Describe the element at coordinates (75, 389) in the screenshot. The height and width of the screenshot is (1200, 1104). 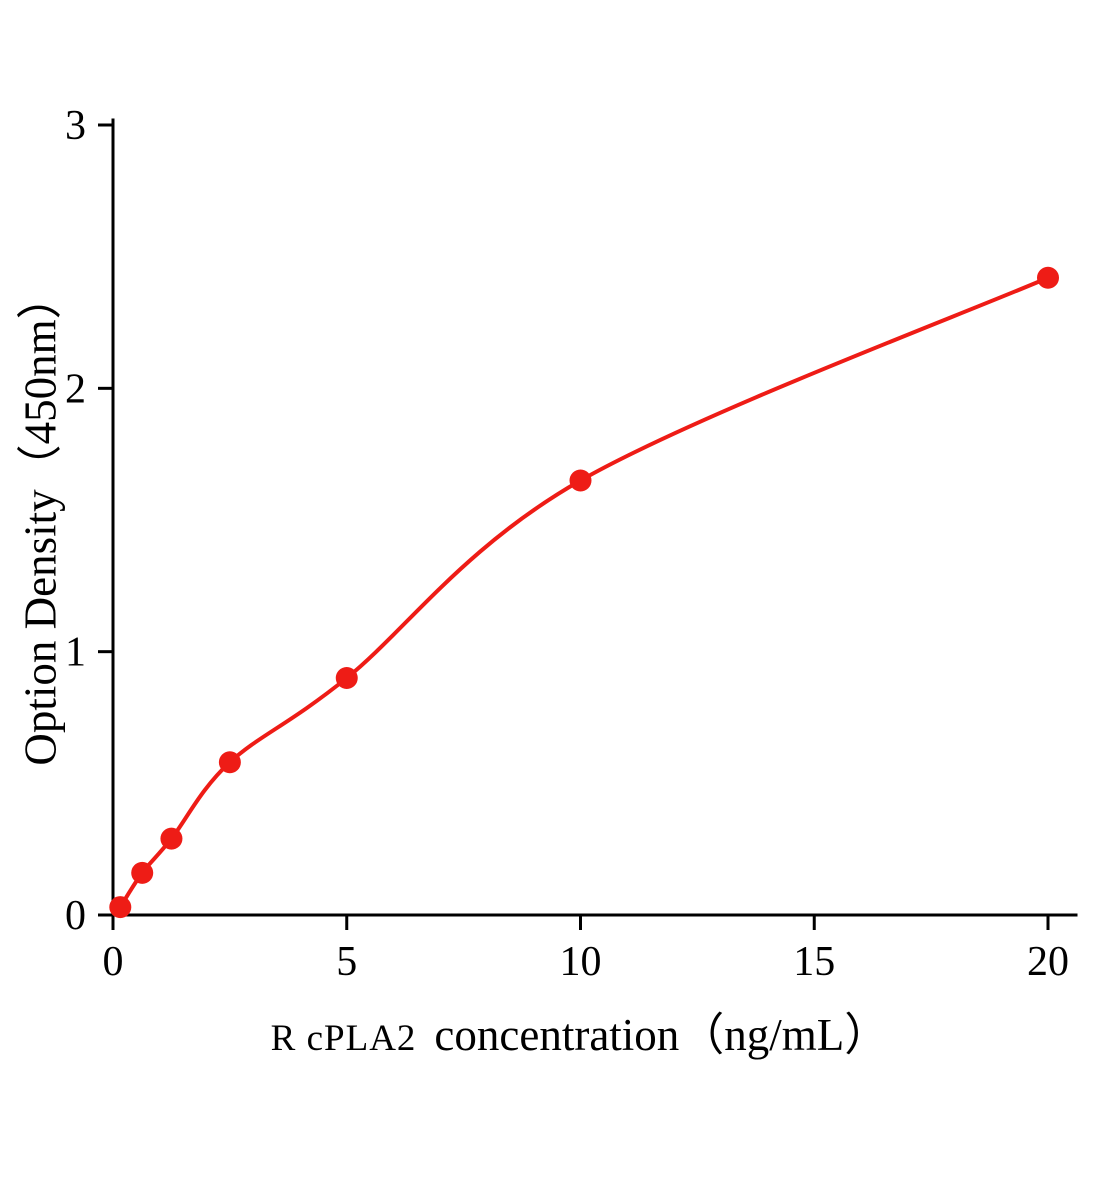
I see `y-tick-label: 2` at that location.